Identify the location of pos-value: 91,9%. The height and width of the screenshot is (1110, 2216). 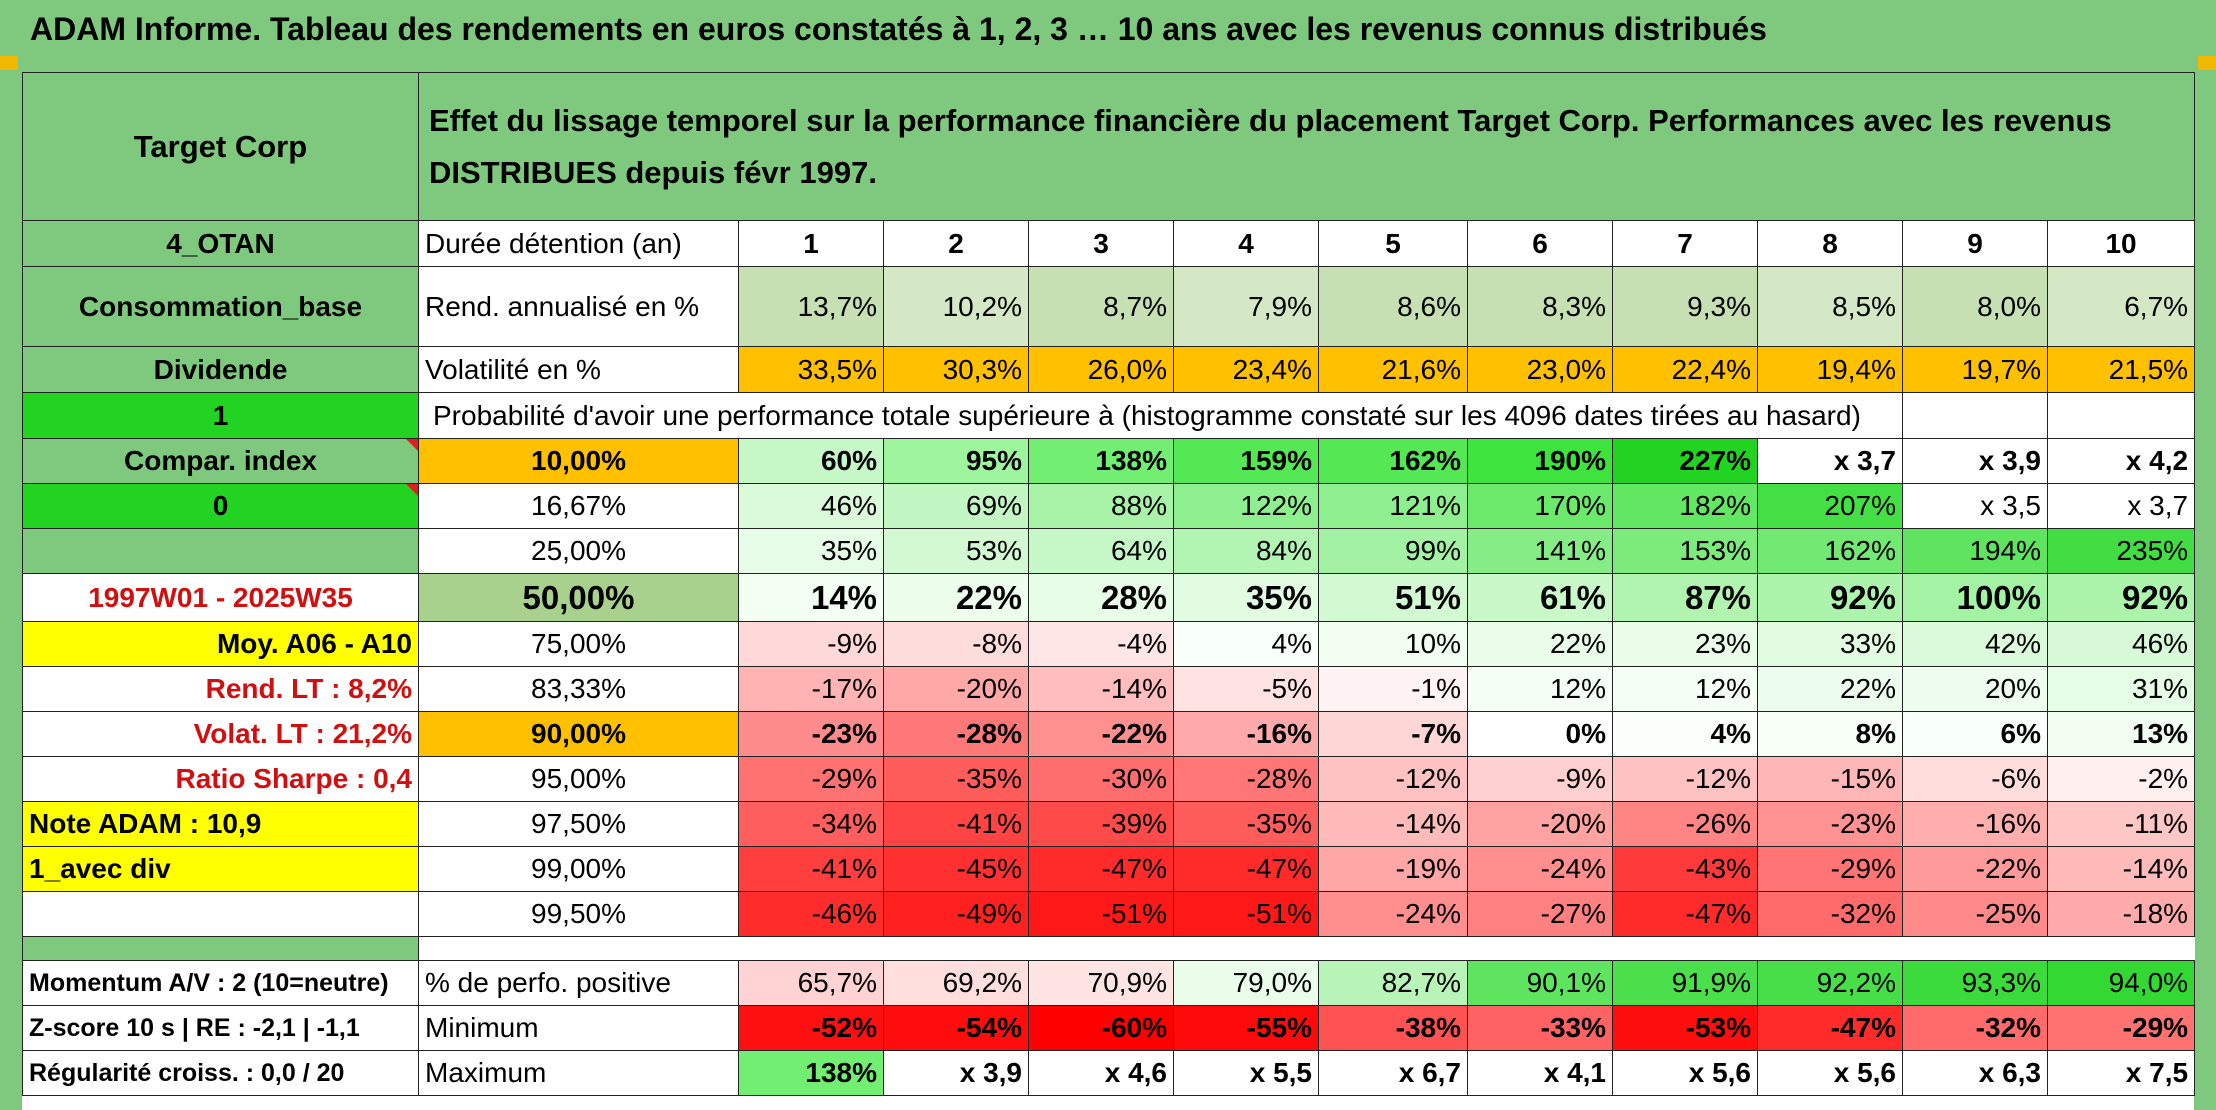
(1685, 983).